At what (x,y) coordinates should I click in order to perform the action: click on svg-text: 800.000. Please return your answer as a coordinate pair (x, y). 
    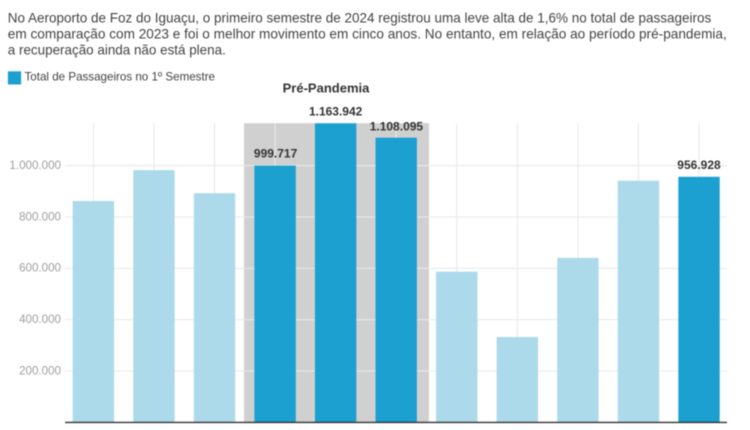
    Looking at the image, I should click on (40, 216).